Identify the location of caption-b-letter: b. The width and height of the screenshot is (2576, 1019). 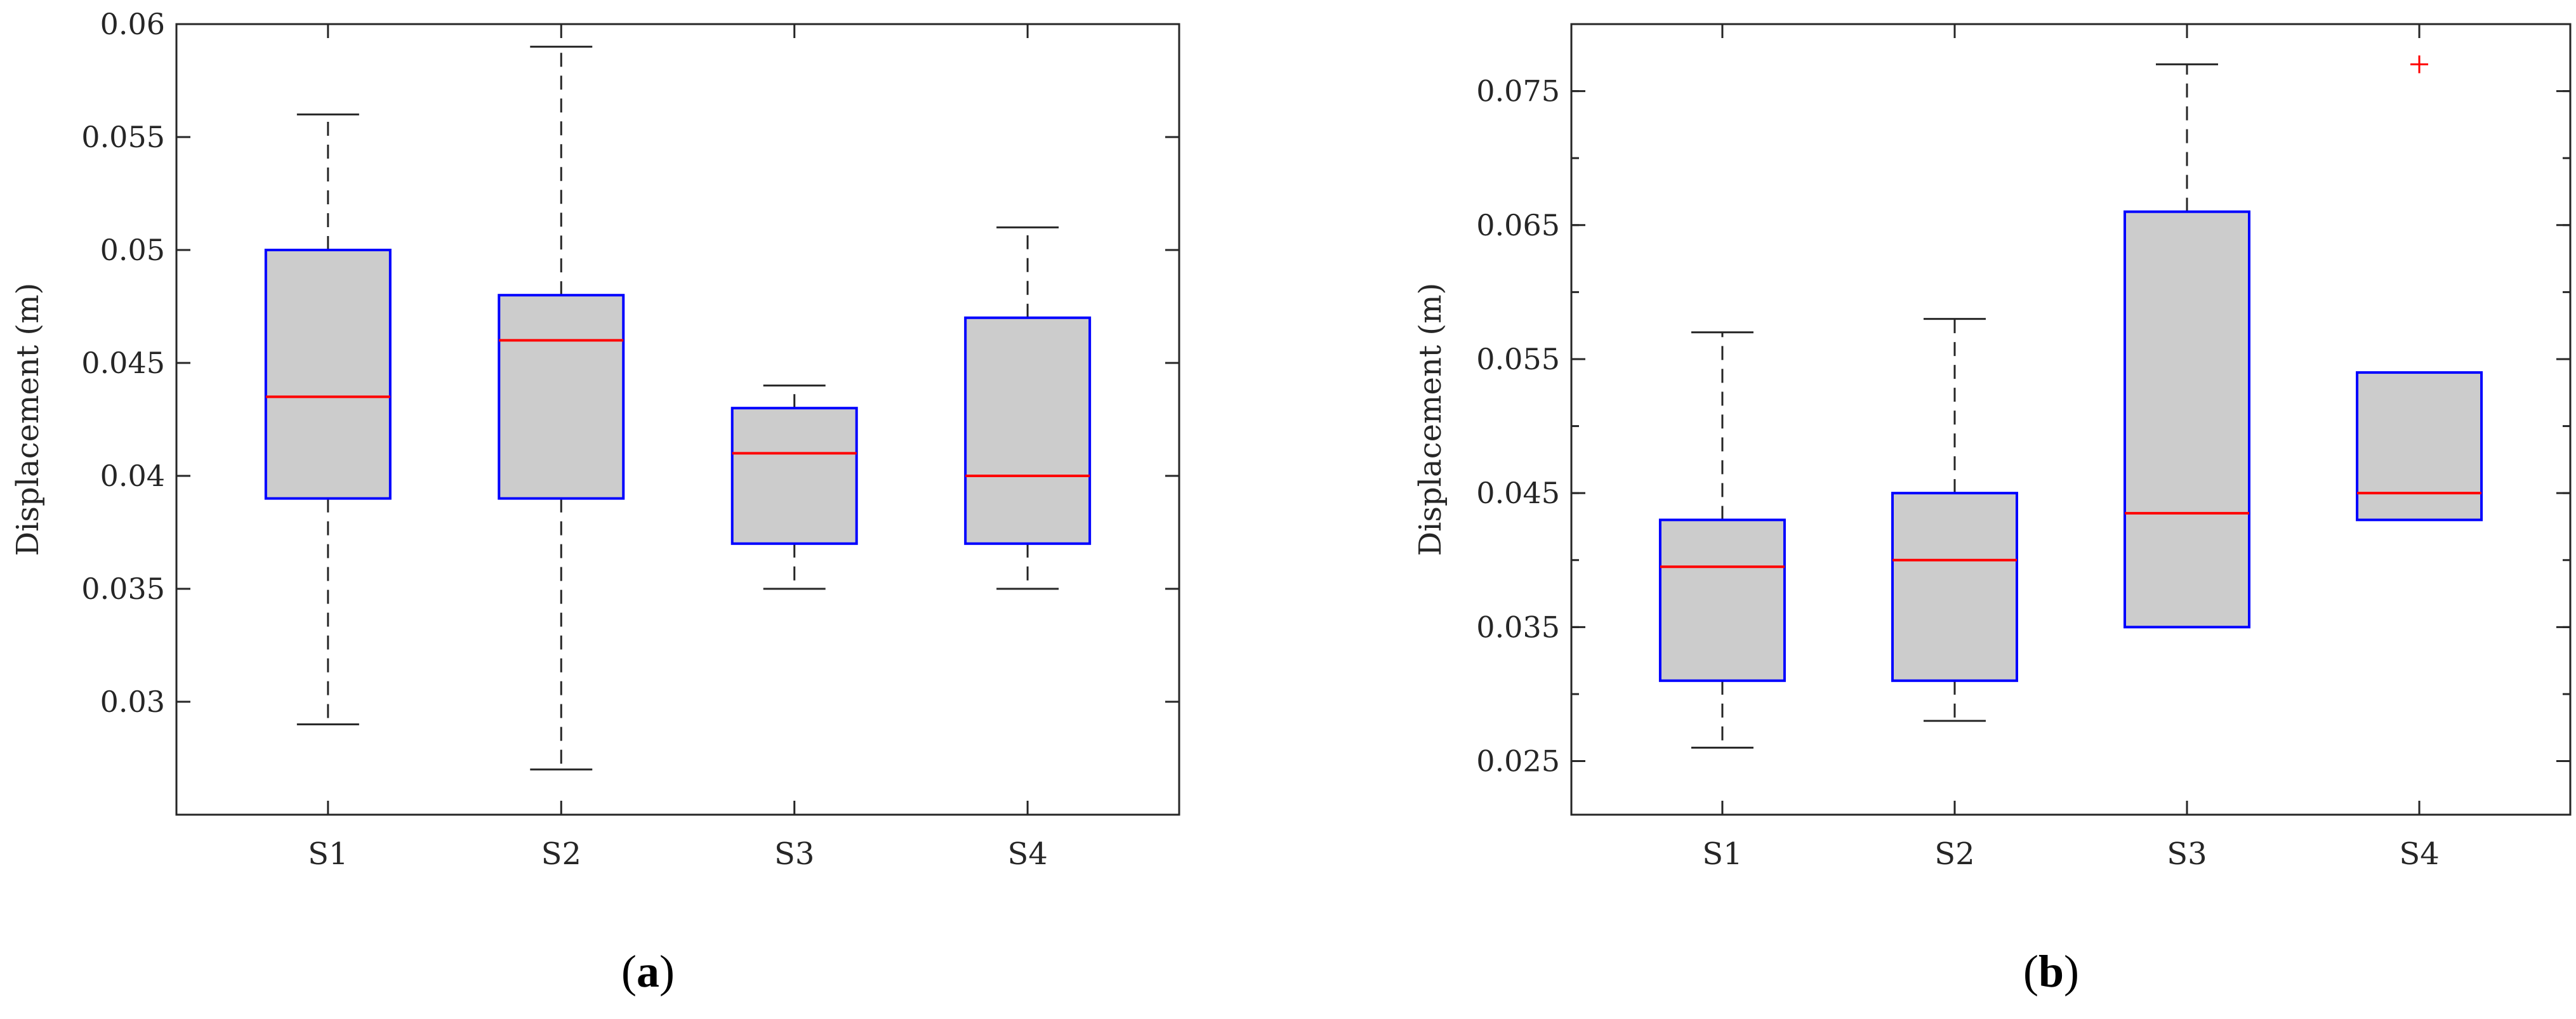
(2051, 971).